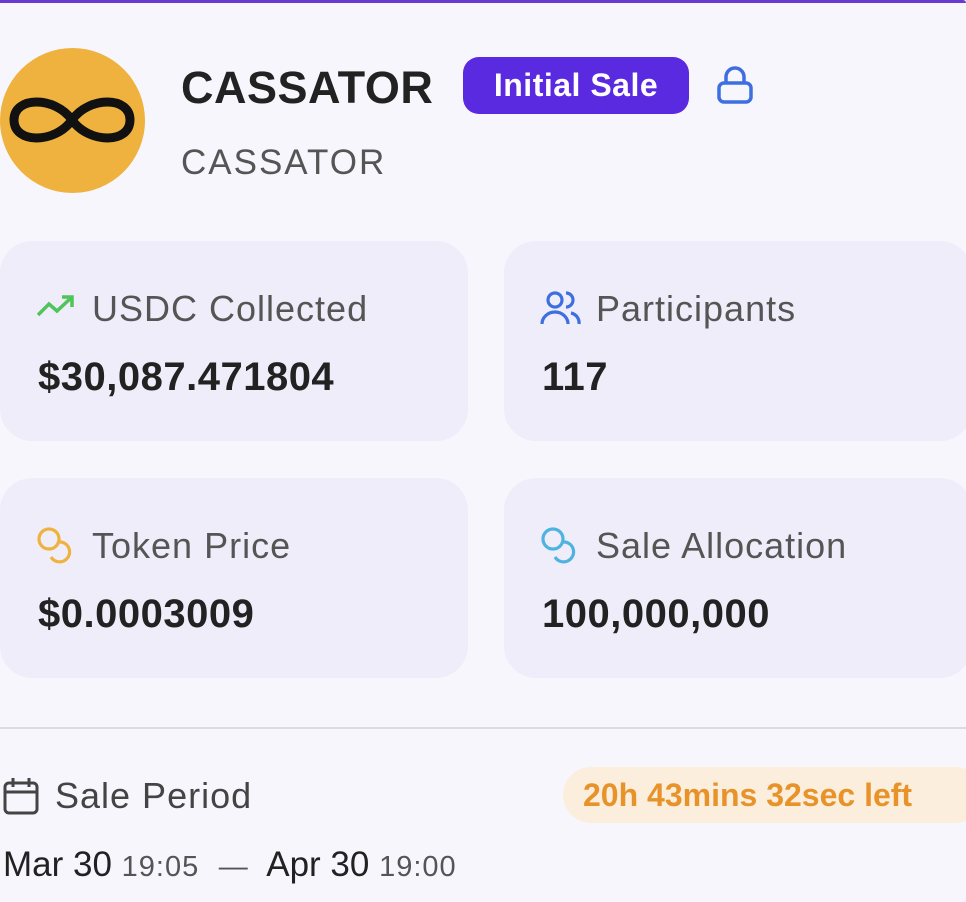 The width and height of the screenshot is (966, 902). Describe the element at coordinates (483, 728) in the screenshot. I see `divider` at that location.